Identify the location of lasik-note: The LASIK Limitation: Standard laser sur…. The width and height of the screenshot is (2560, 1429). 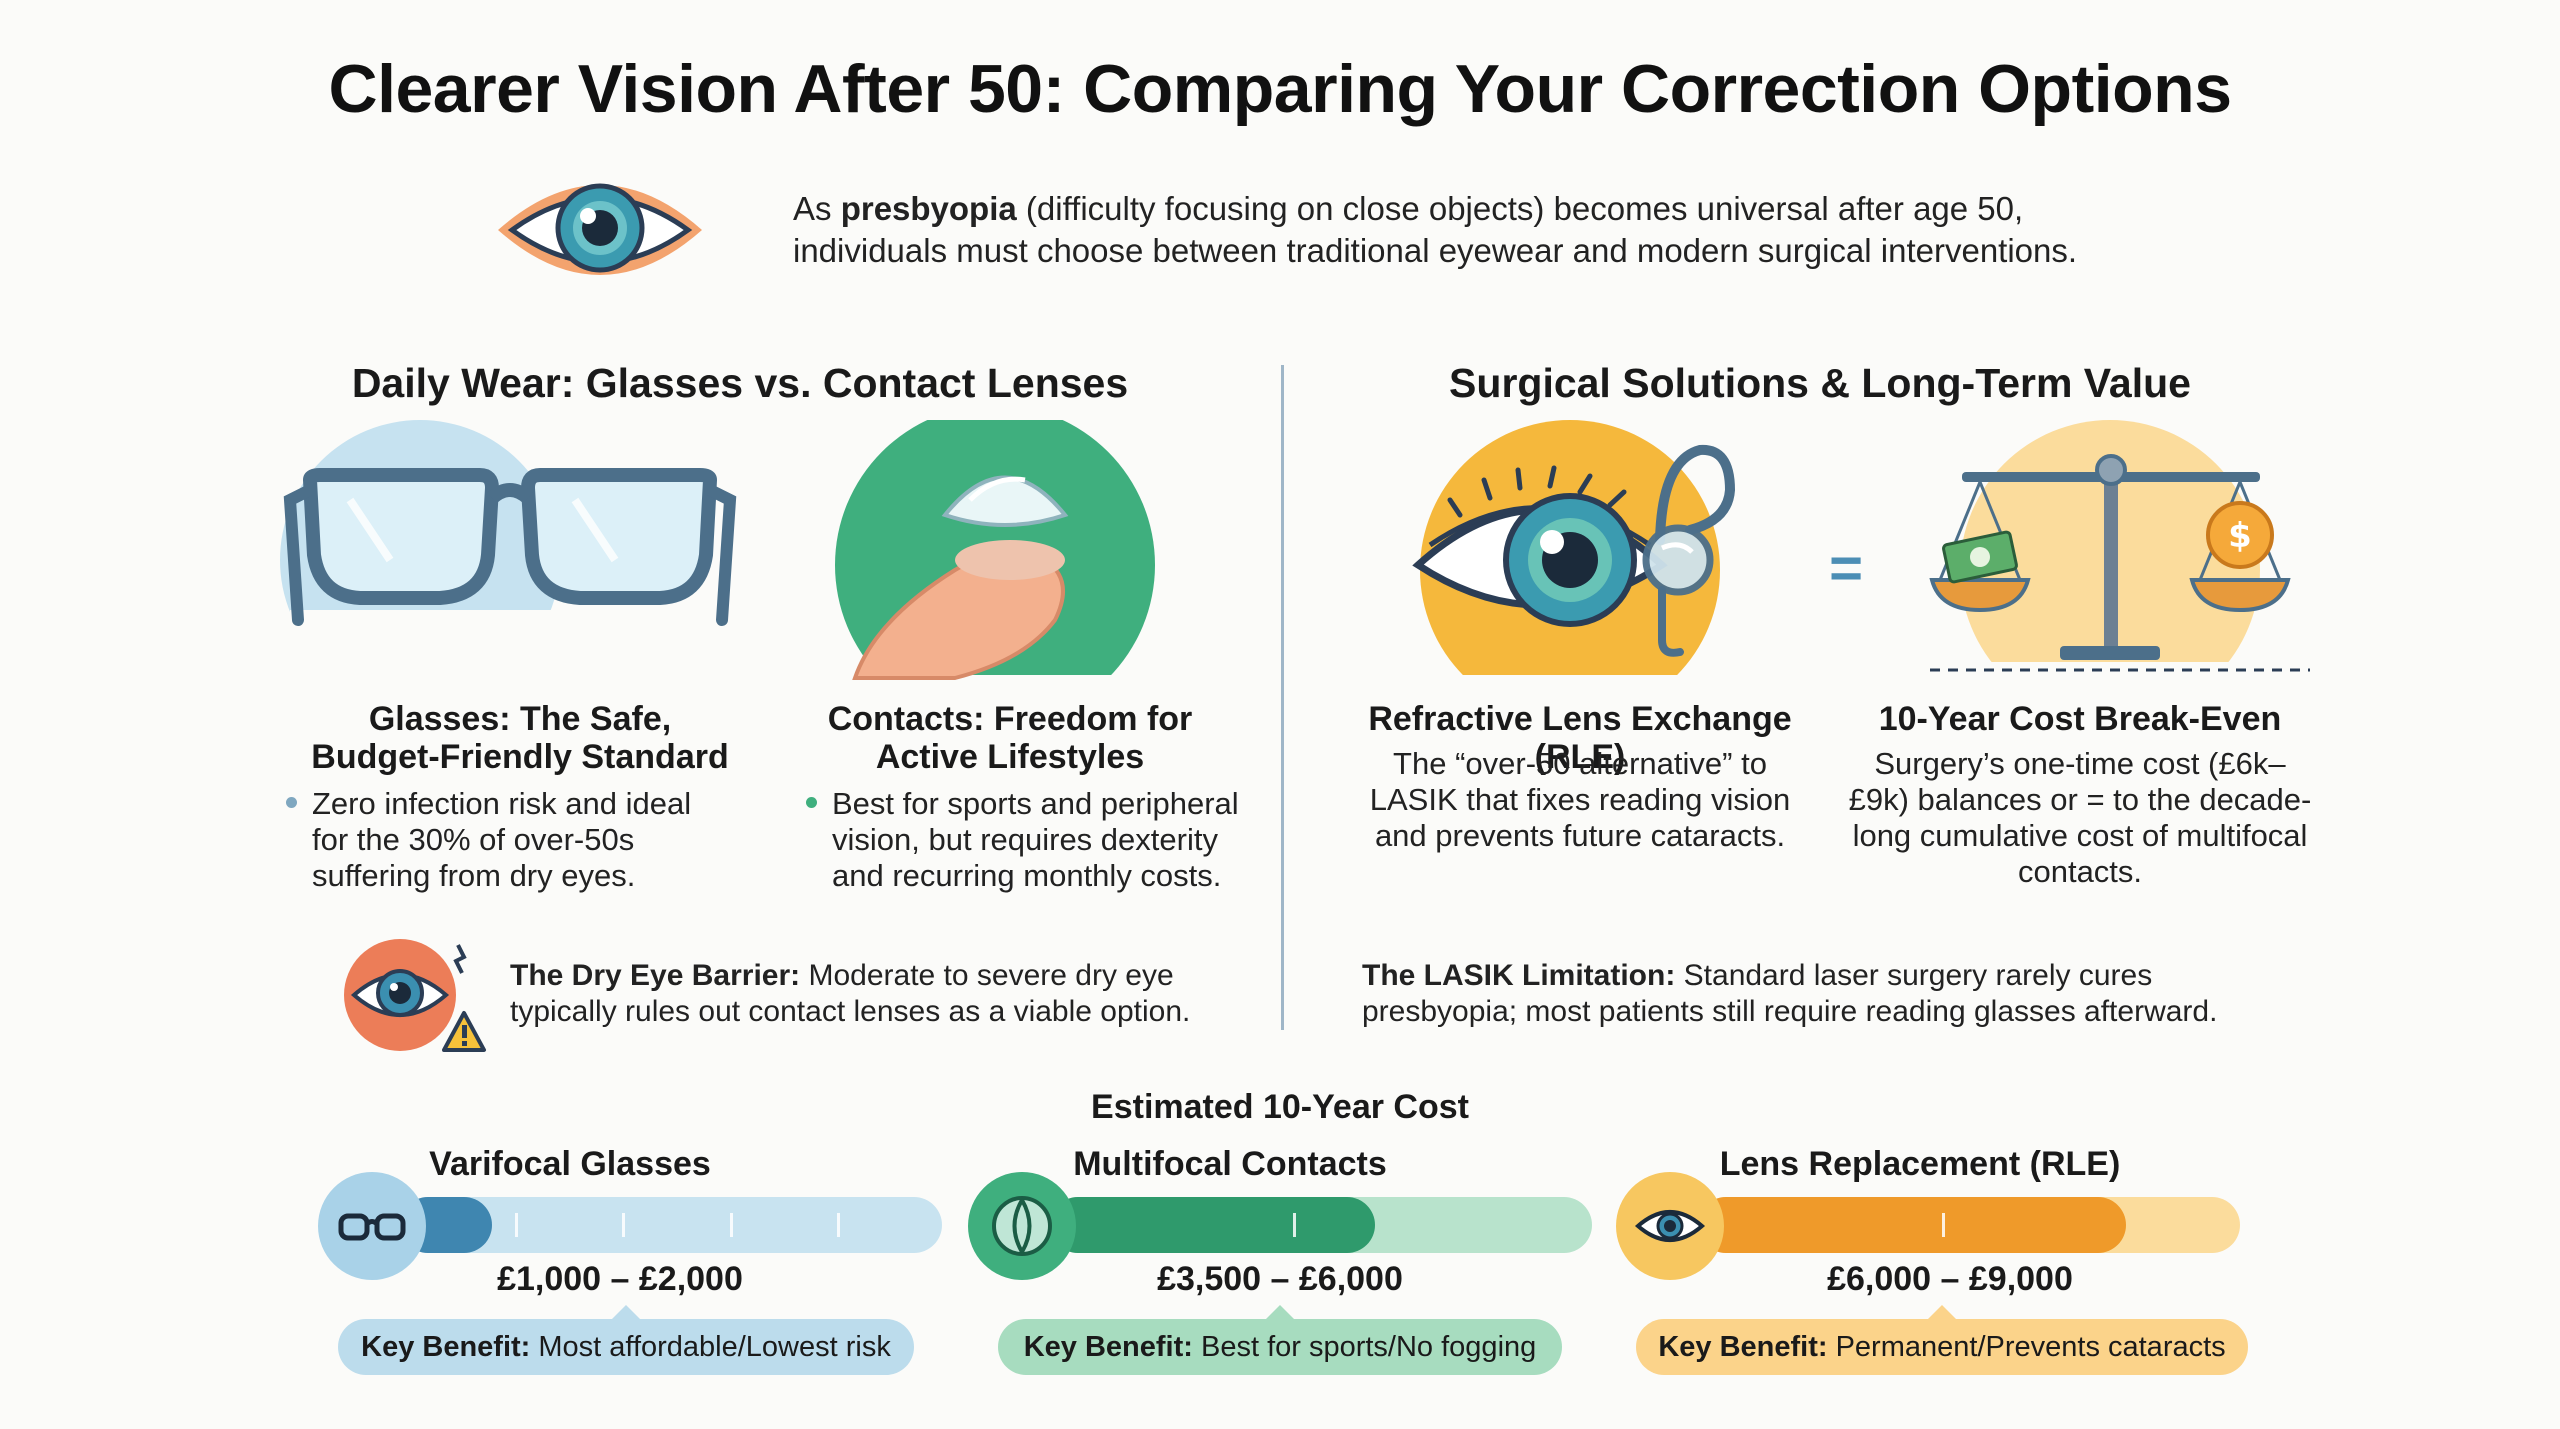
(1790, 993).